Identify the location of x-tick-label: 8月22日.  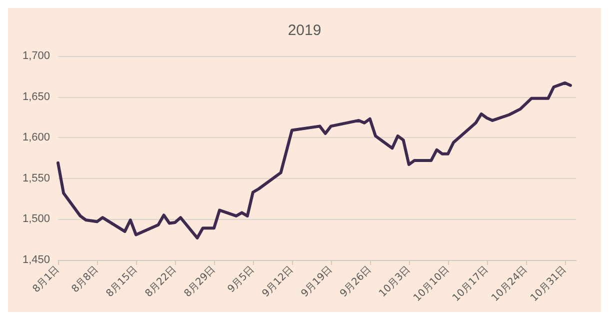
(161, 282).